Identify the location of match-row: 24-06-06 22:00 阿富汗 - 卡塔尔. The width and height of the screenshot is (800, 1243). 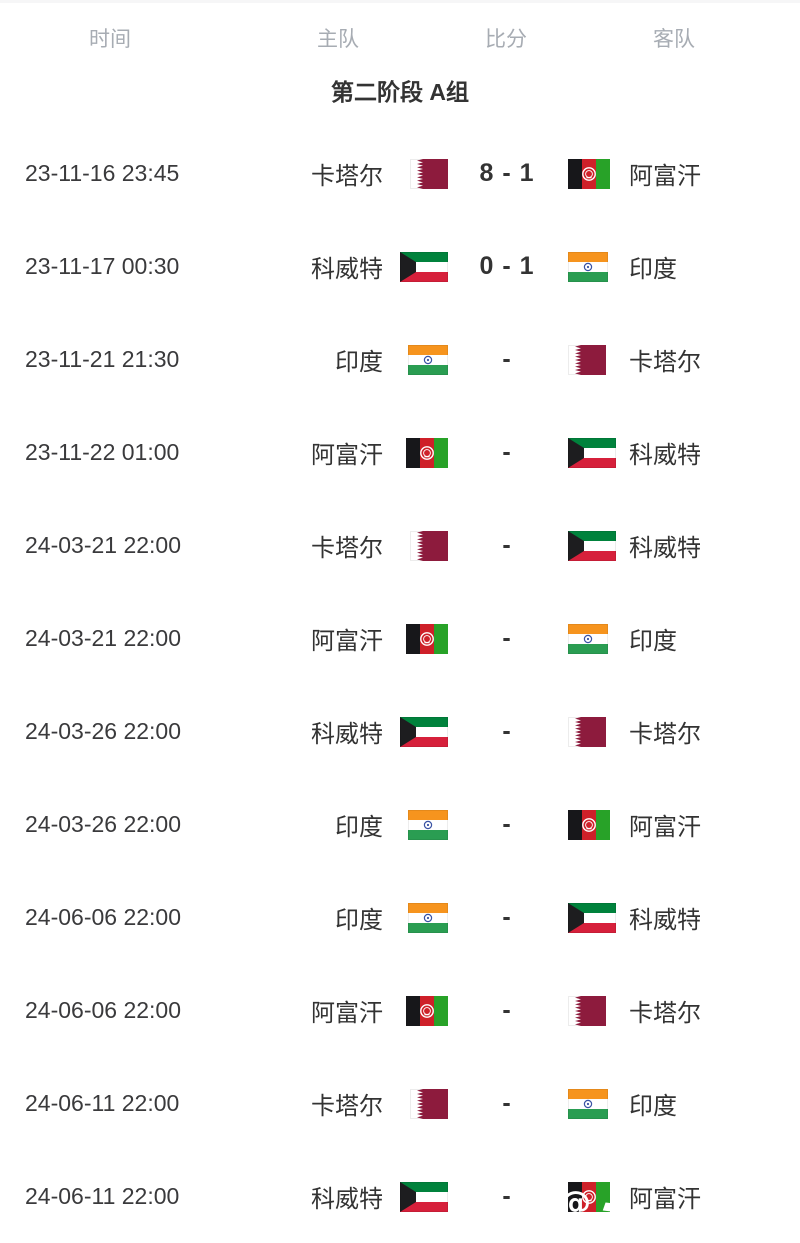
(400, 1010).